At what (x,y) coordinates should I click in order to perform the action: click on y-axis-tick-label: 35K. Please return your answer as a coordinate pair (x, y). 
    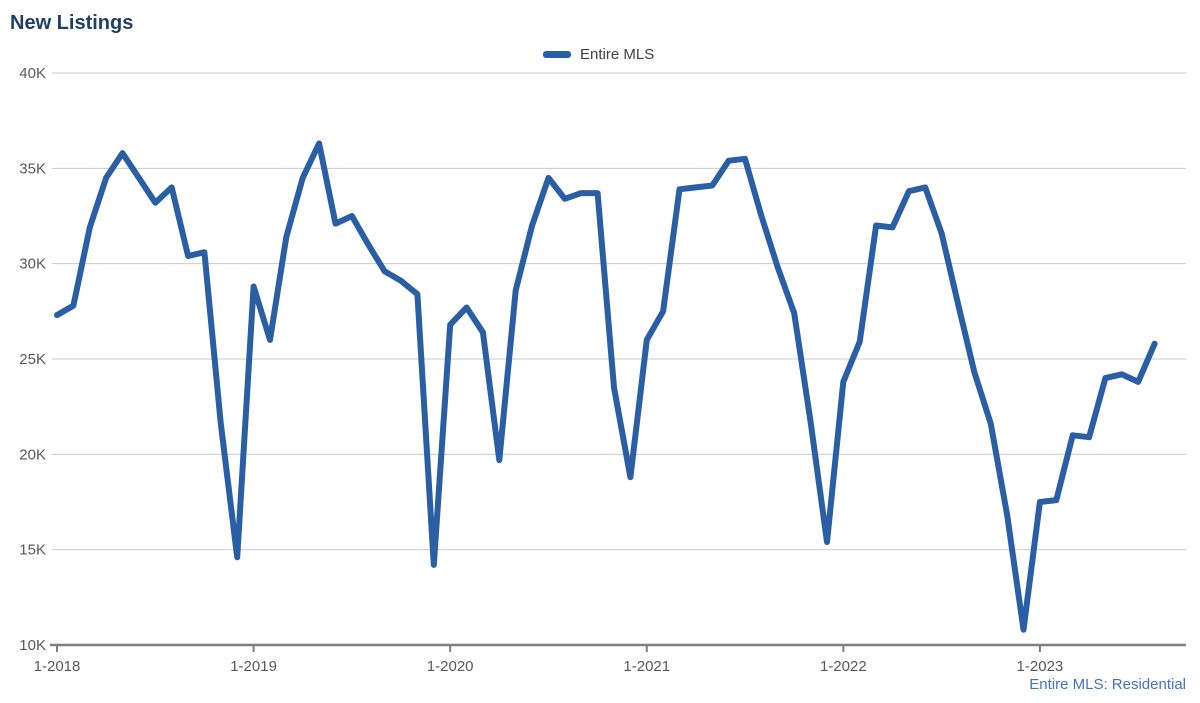
    Looking at the image, I should click on (32, 168).